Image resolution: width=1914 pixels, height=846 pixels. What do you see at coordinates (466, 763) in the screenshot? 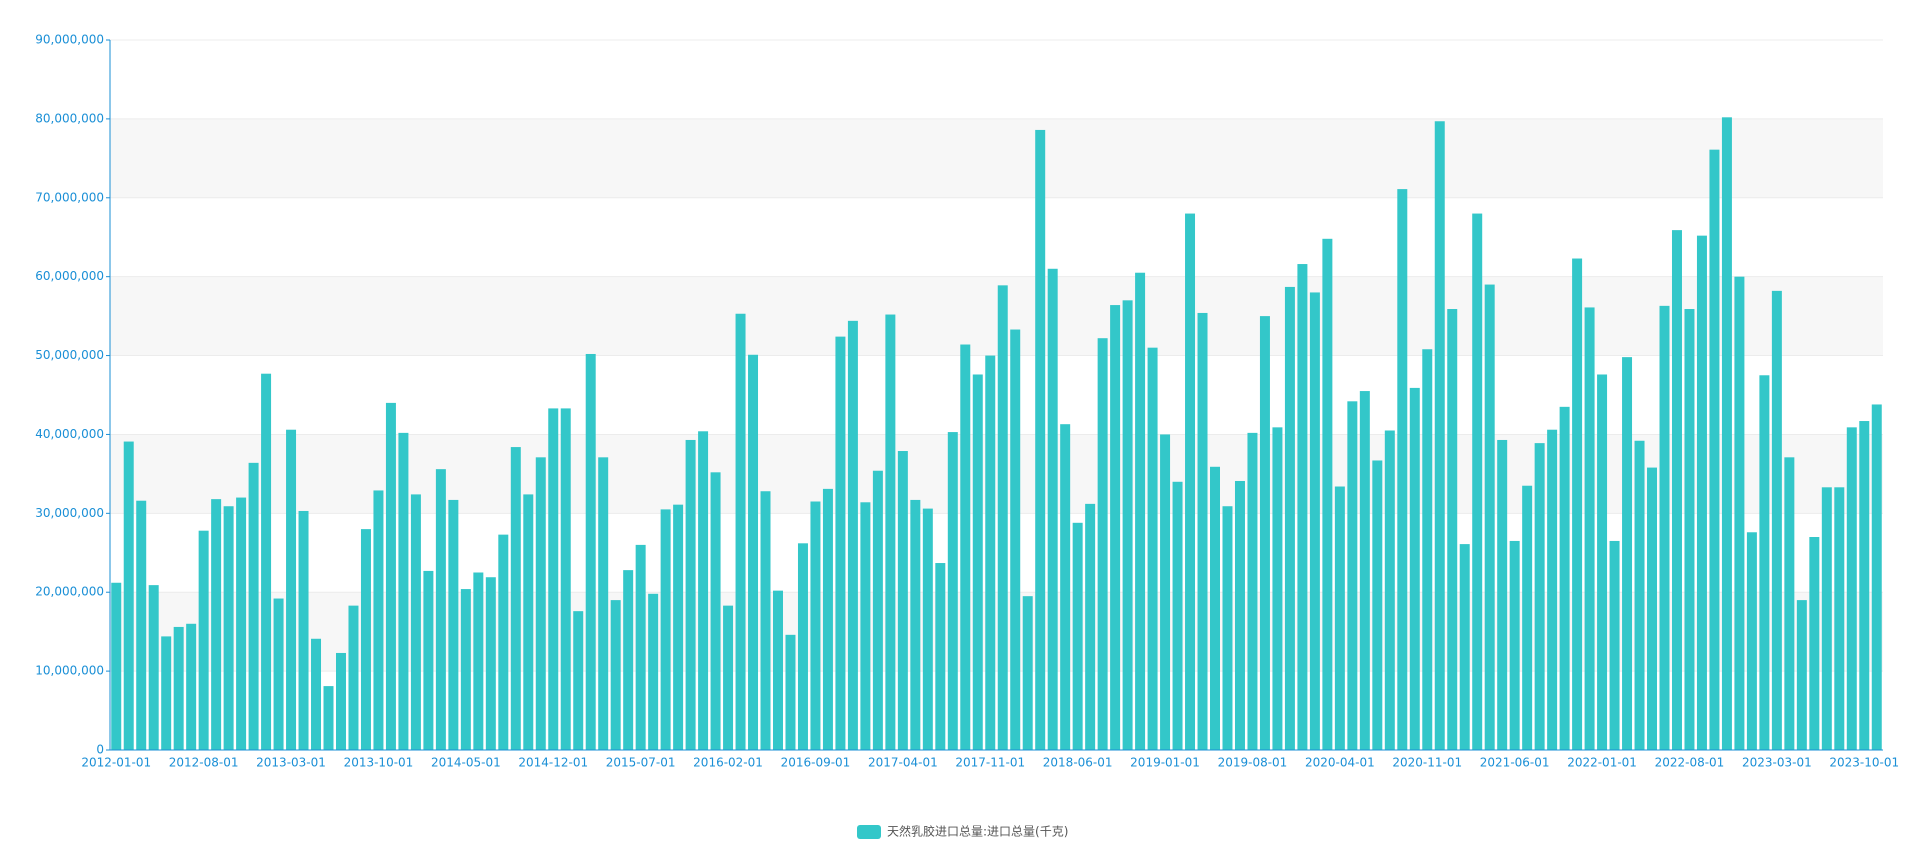
I see `x-tick-label: 2014-05-01` at bounding box center [466, 763].